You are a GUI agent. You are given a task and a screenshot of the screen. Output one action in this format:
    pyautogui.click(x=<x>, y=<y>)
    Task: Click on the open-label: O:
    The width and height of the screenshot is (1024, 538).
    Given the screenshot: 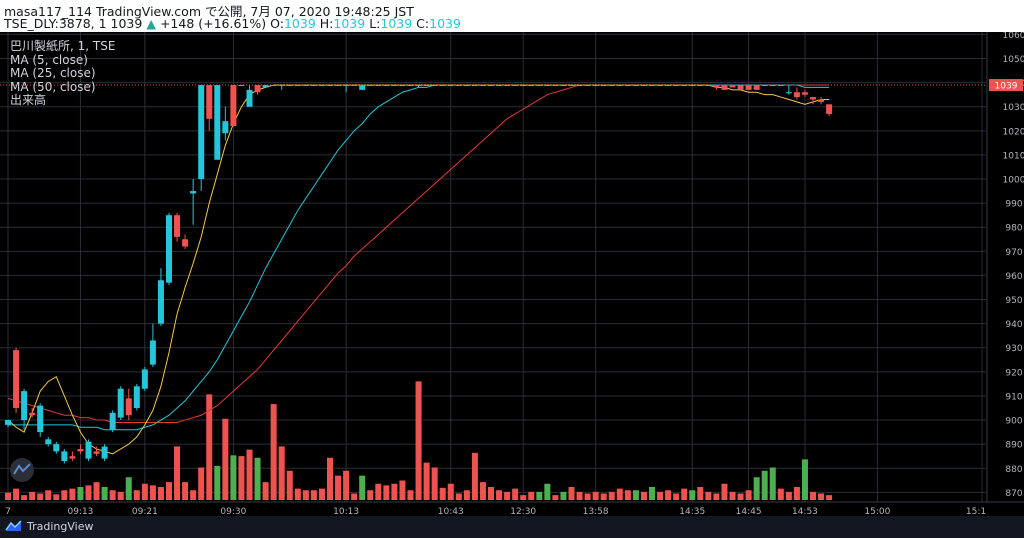 What is the action you would take?
    pyautogui.click(x=277, y=23)
    